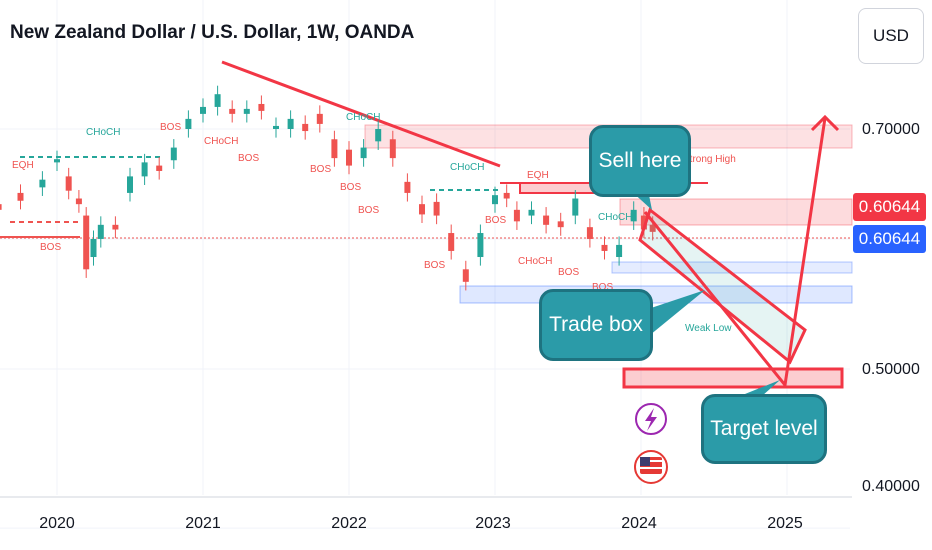 The image size is (932, 550). Describe the element at coordinates (640, 161) in the screenshot. I see `sell-here-callout: Sell here` at that location.